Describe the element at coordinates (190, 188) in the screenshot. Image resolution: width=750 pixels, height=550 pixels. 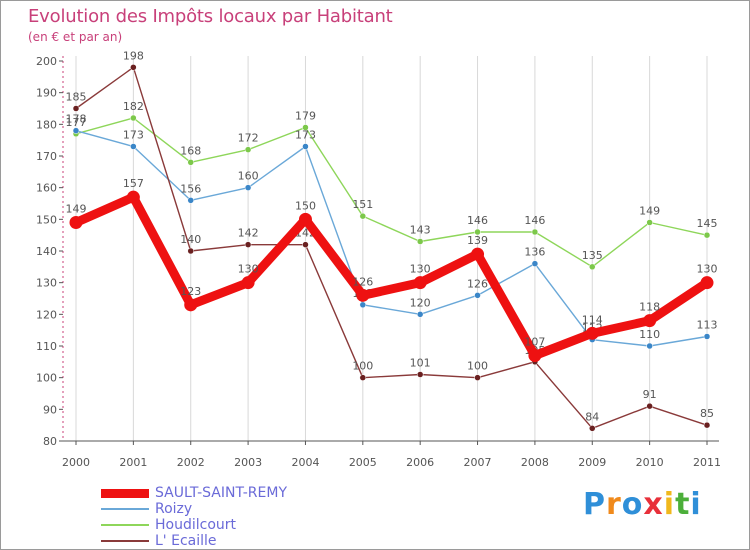
I see `data-label-roizy: 156` at that location.